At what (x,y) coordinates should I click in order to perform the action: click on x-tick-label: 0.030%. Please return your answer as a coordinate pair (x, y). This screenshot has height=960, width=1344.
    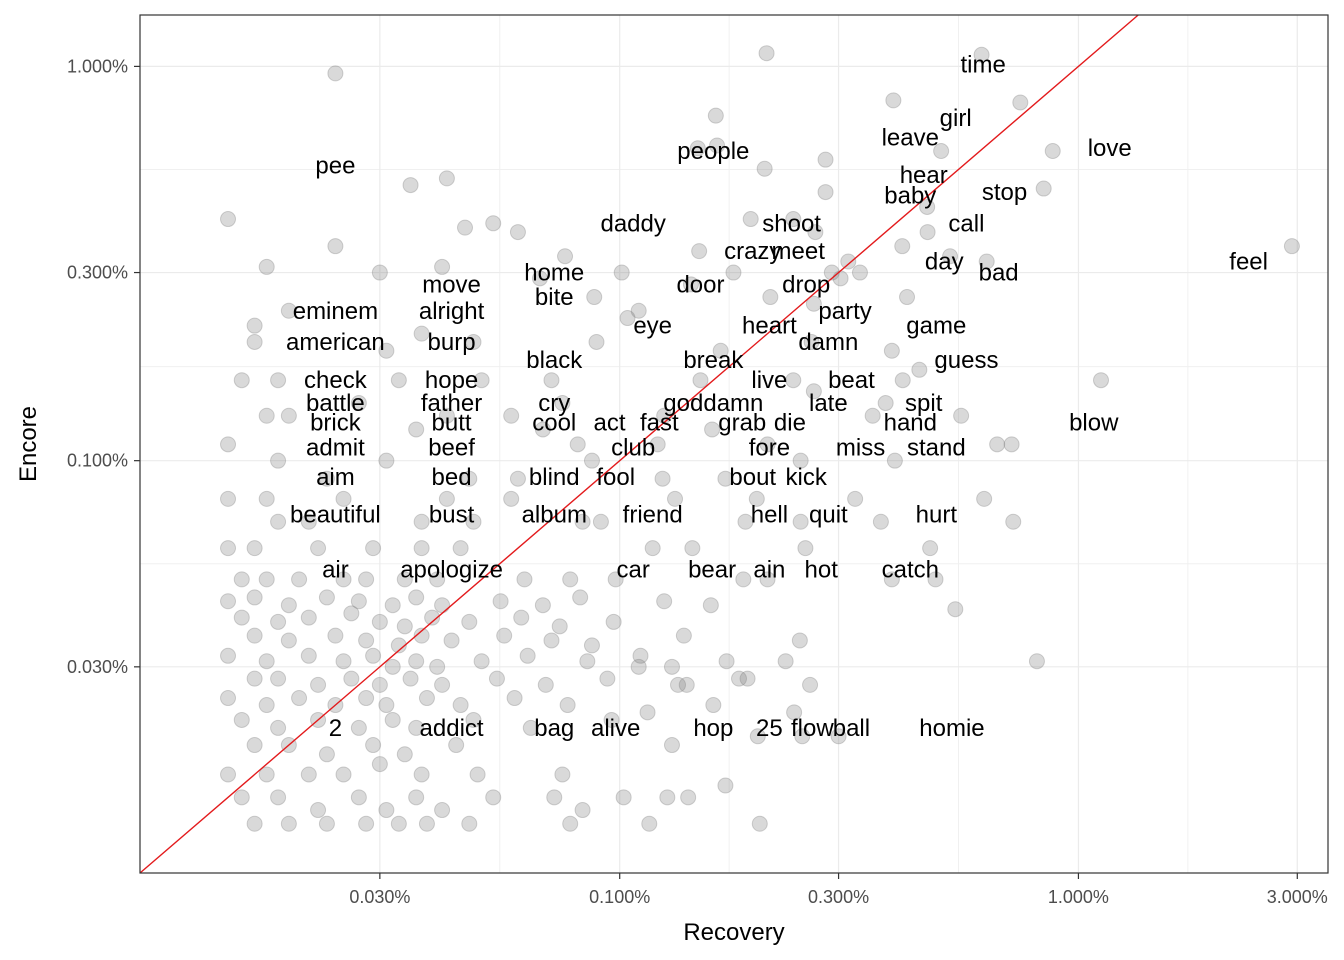
    Looking at the image, I should click on (379, 897).